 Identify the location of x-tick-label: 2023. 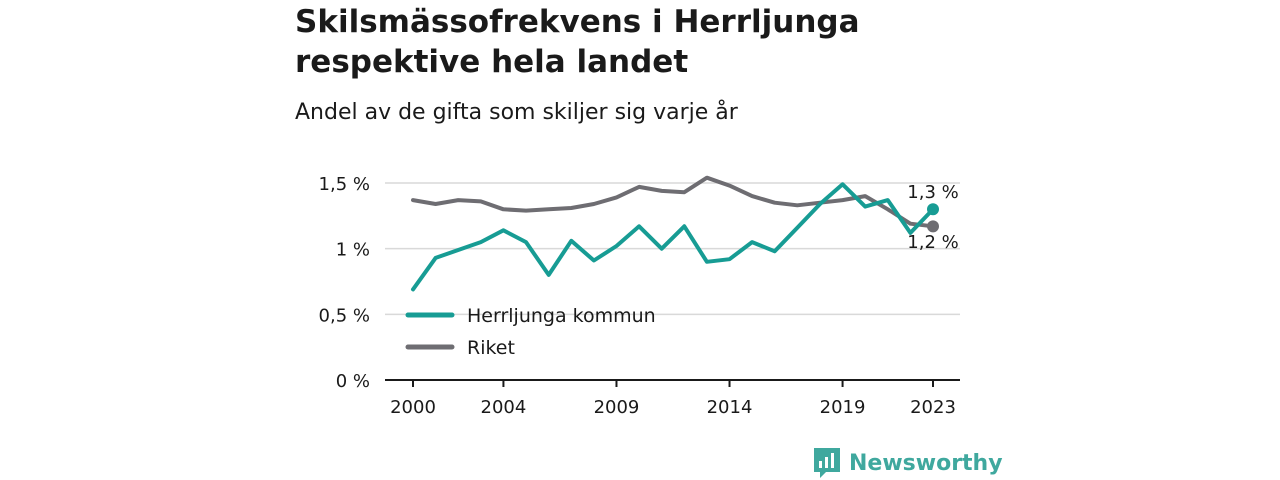
(933, 407).